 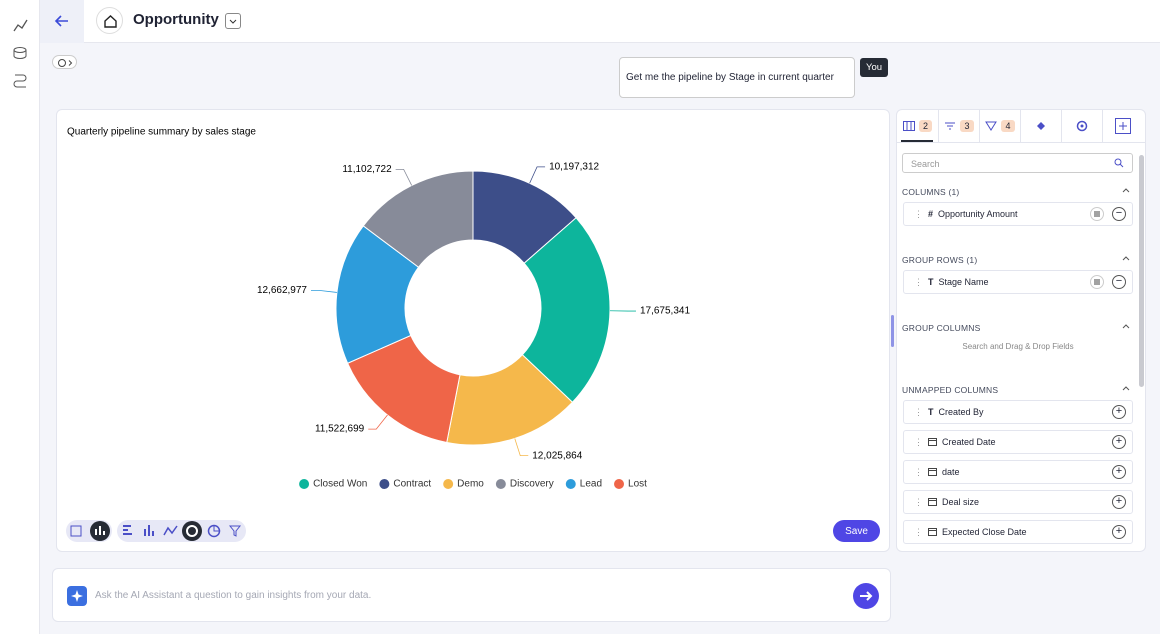 What do you see at coordinates (1018, 412) in the screenshot?
I see `field-row: ⋮ T Created By +` at bounding box center [1018, 412].